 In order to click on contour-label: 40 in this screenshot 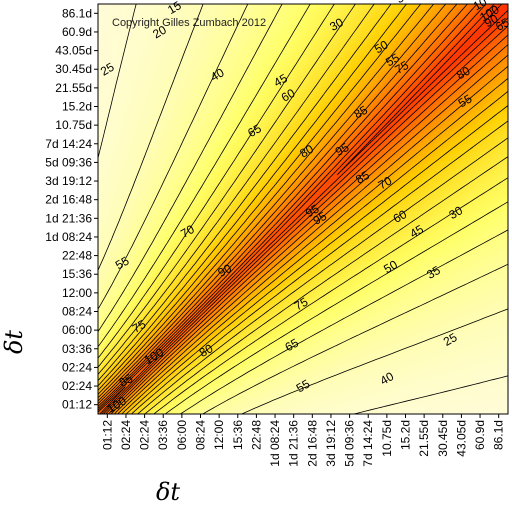, I will do `click(387, 378)`.